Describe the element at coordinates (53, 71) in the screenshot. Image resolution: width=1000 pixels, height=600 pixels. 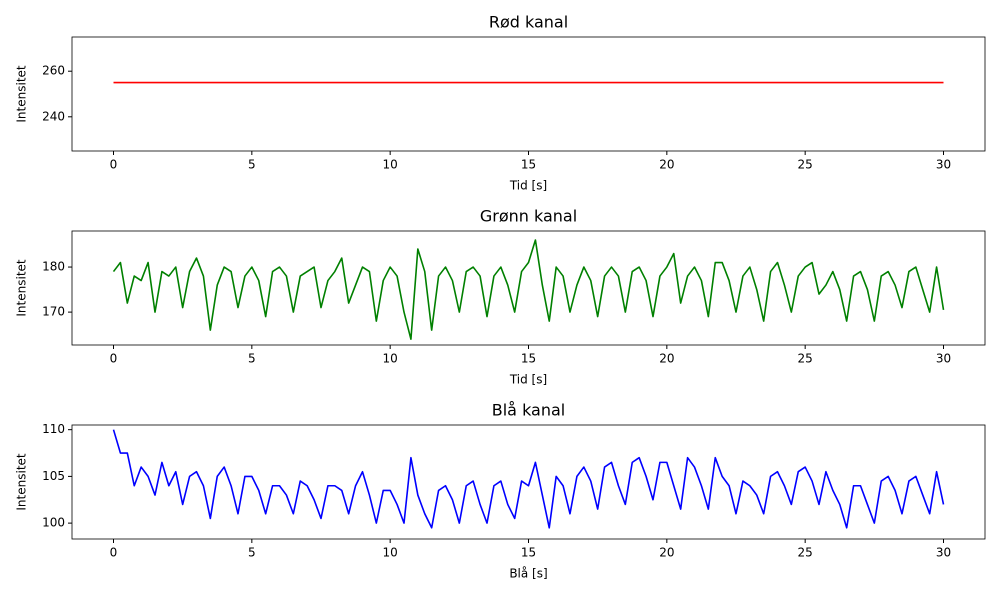
I see `y-tick-label: 260` at that location.